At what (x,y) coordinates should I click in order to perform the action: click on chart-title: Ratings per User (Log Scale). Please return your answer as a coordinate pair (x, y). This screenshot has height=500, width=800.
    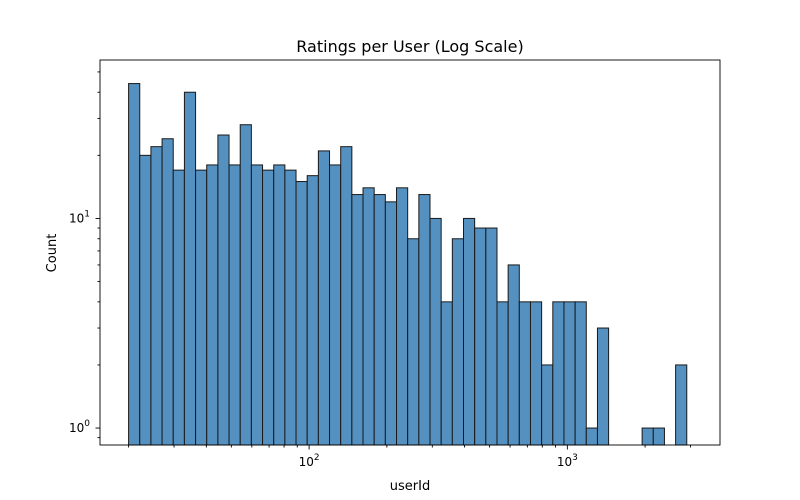
    Looking at the image, I should click on (409, 46).